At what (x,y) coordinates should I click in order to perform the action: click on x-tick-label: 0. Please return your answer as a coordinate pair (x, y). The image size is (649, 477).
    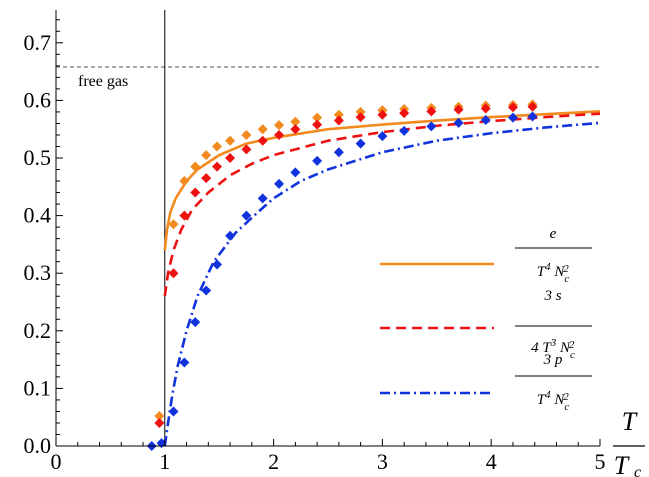
    Looking at the image, I should click on (56, 461).